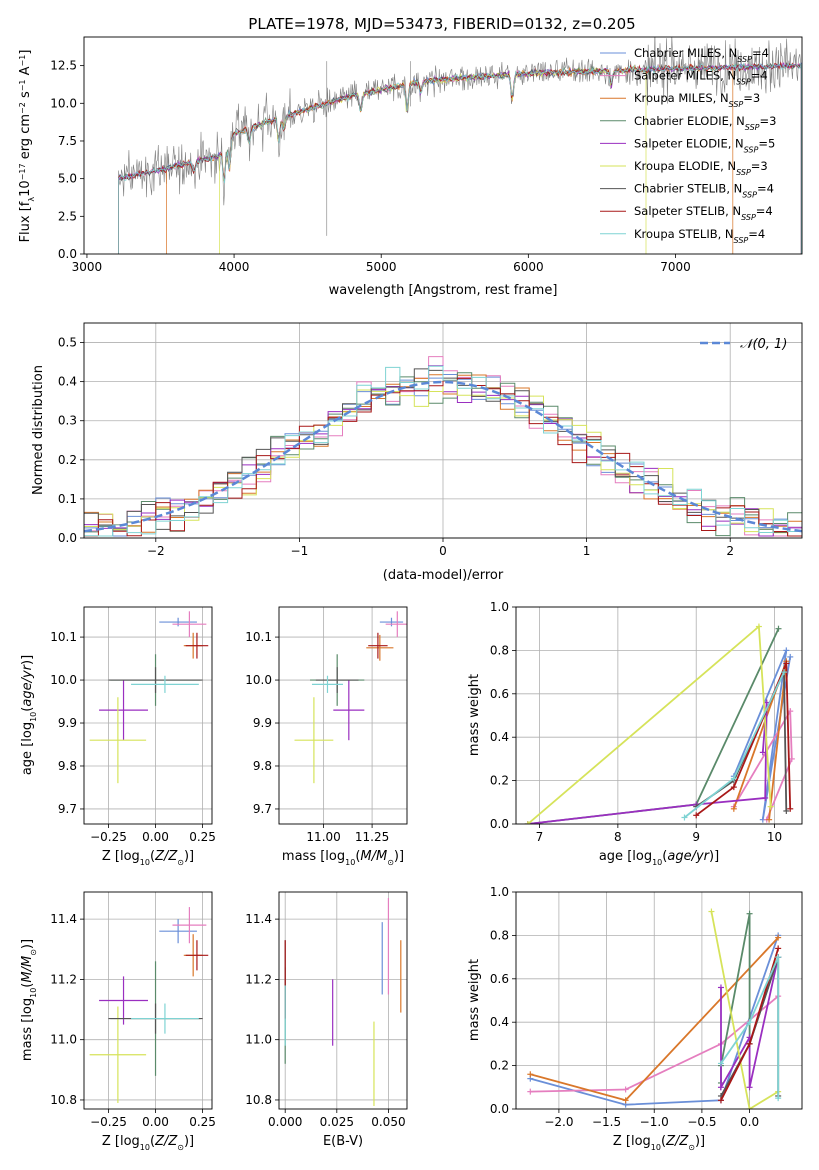 This screenshot has height=1170, width=819. What do you see at coordinates (63, 66) in the screenshot?
I see `y-tick-label: 12.5` at bounding box center [63, 66].